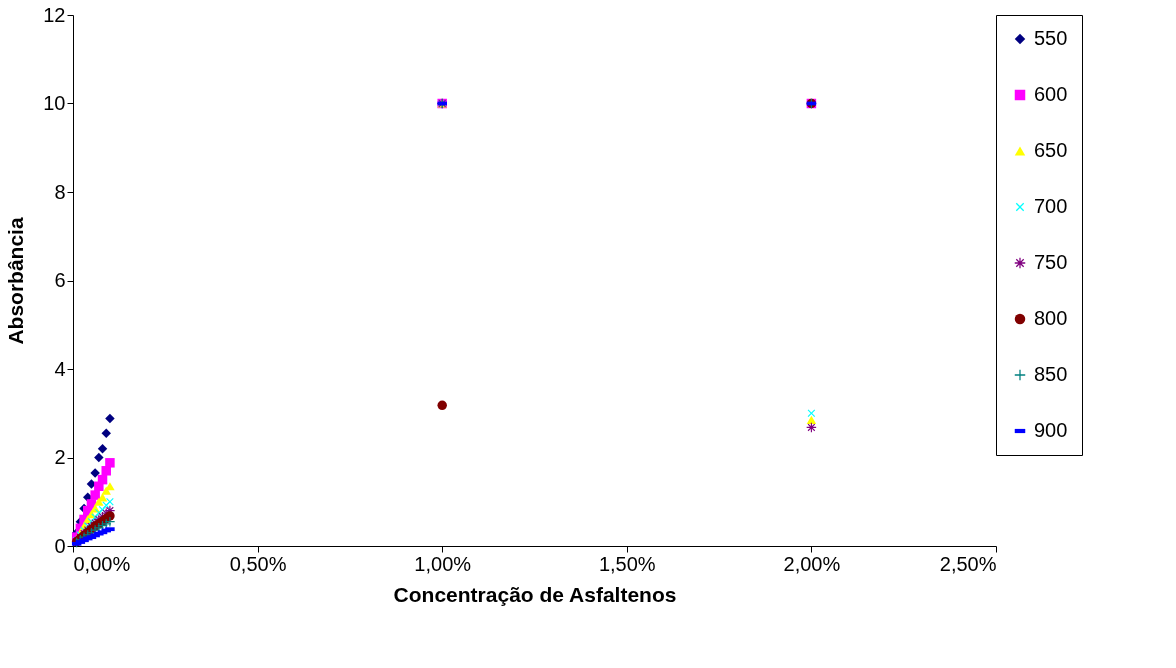 The width and height of the screenshot is (1176, 668). I want to click on x-tick-label: 2,50%, so click(968, 563).